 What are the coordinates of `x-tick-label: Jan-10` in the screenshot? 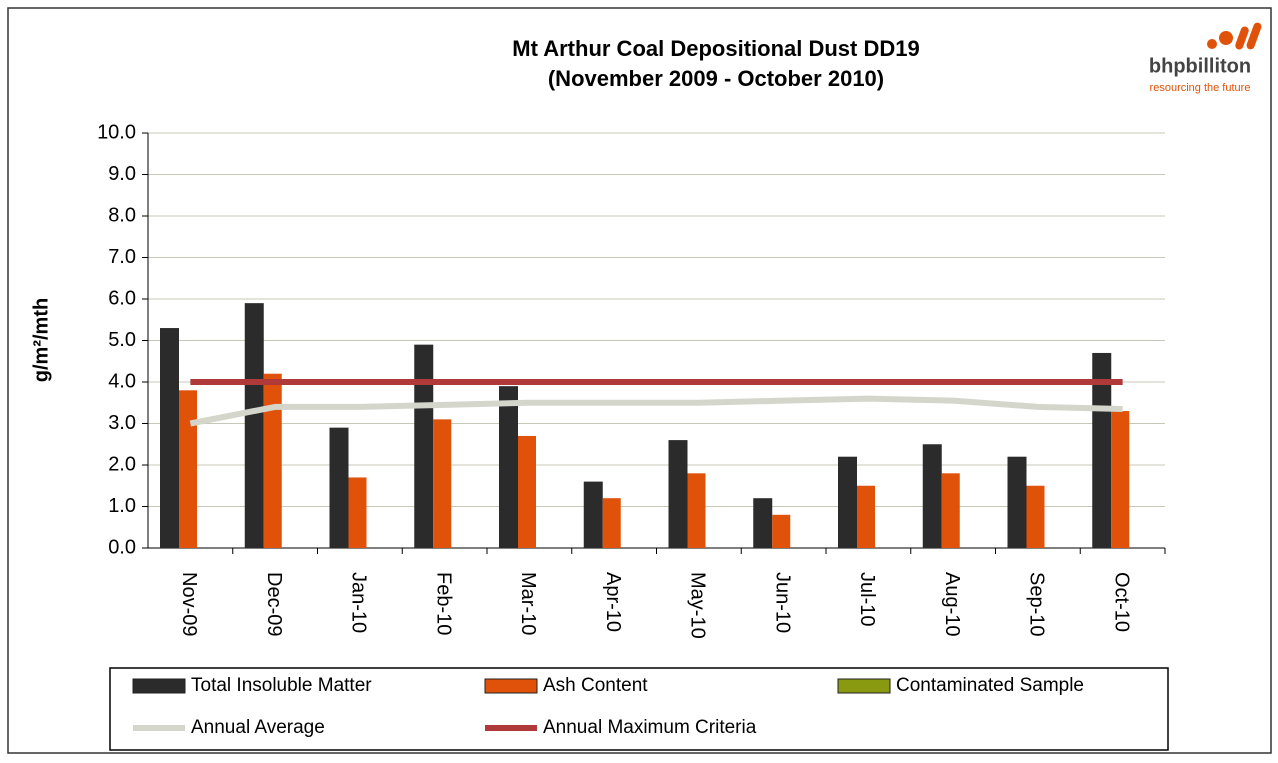 It's located at (359, 602).